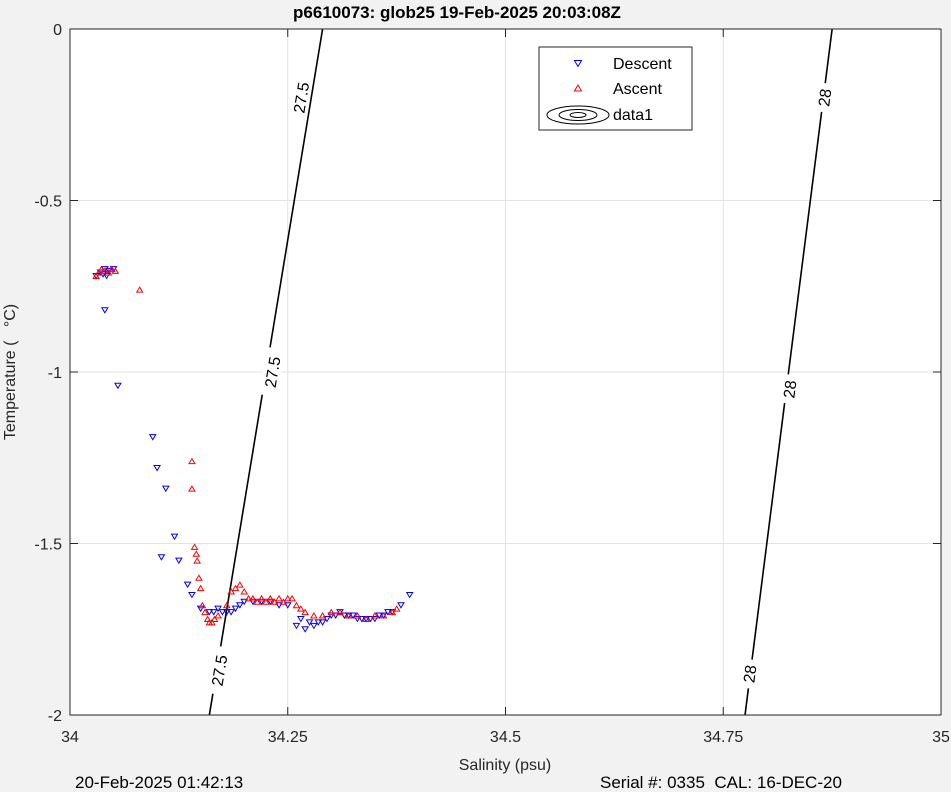  I want to click on legend-descent-marker, so click(578, 64).